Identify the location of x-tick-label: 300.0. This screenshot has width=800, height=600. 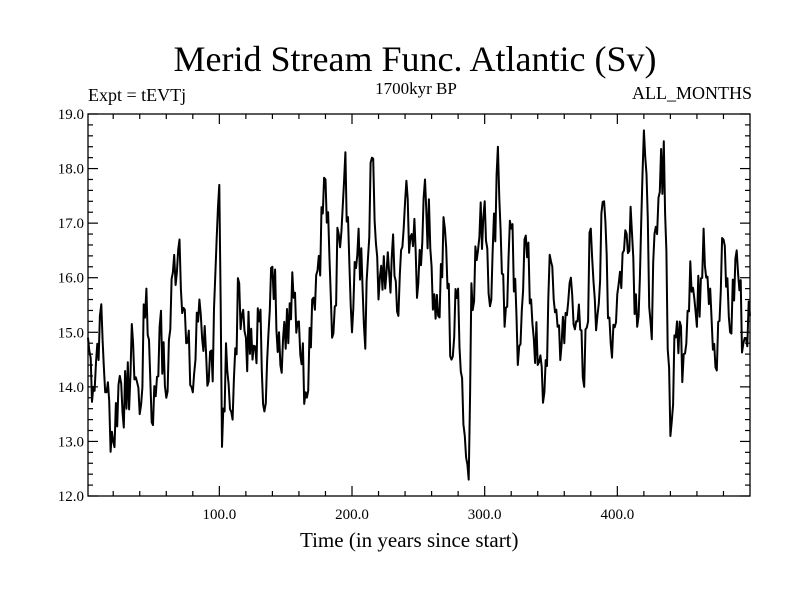
(485, 515).